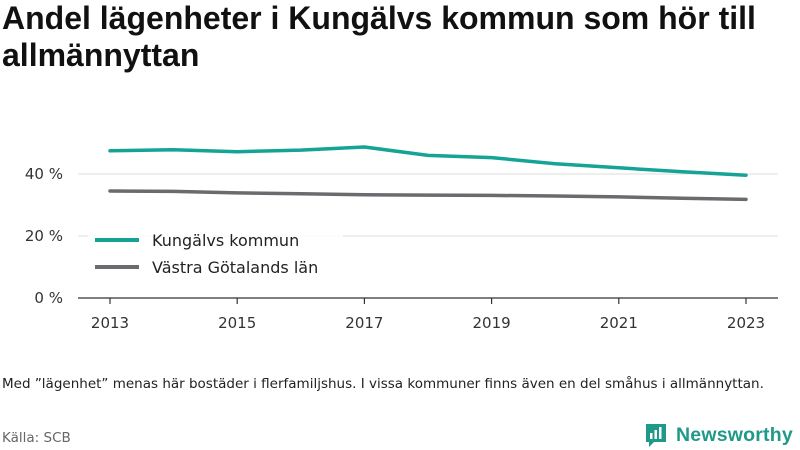  Describe the element at coordinates (44, 236) in the screenshot. I see `y-tick-label: 20 %` at that location.